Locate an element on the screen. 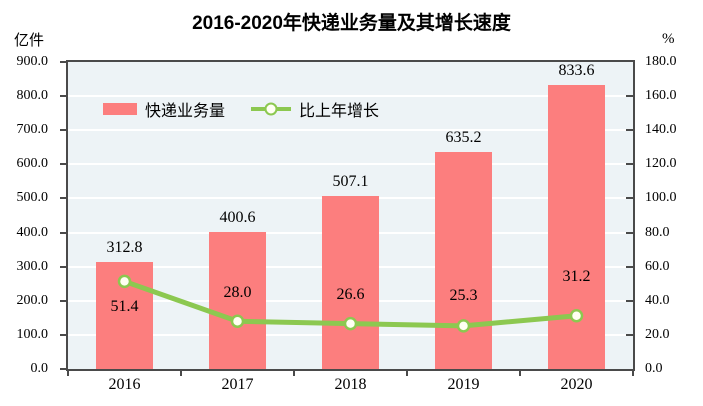  bar-value-label: 635.2 is located at coordinates (463, 138).